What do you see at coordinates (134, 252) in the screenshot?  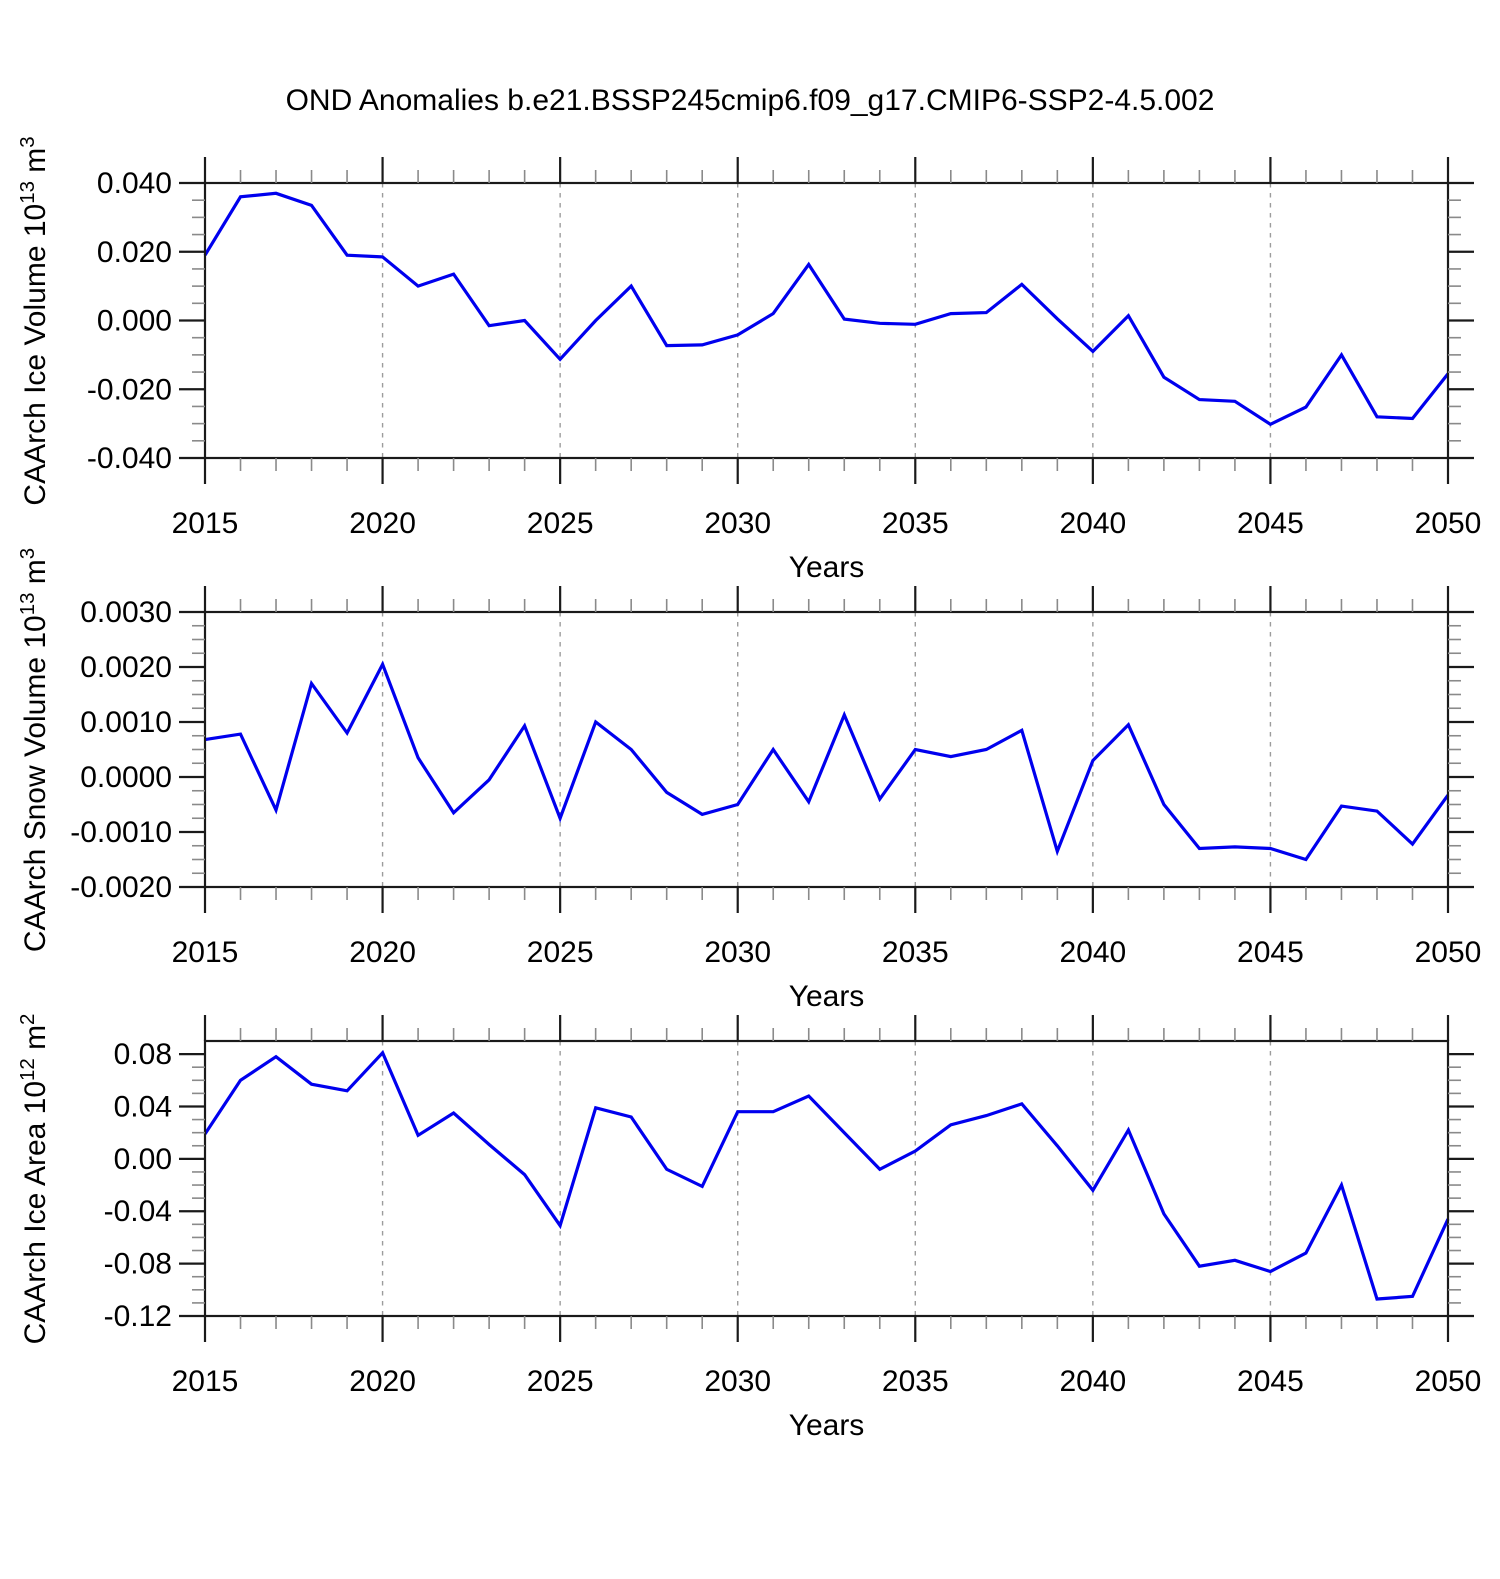 I see `y-tick-label: 0.020` at bounding box center [134, 252].